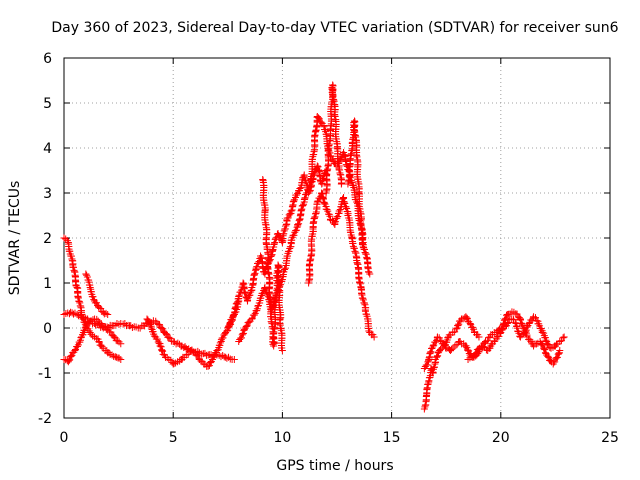 The height and width of the screenshot is (480, 640). What do you see at coordinates (45, 419) in the screenshot?
I see `y-tick-label: -2` at bounding box center [45, 419].